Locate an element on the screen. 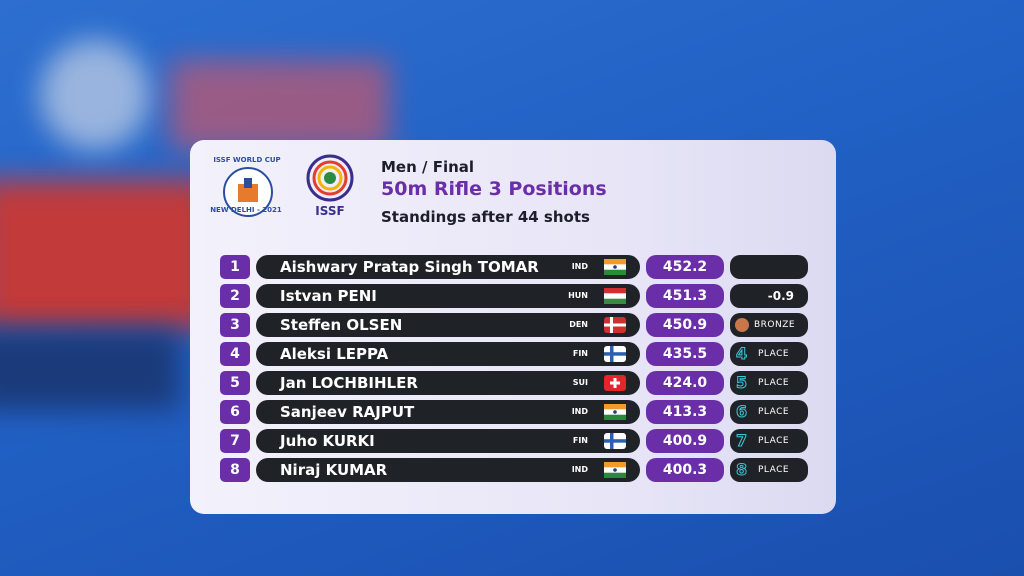  rank: 4 is located at coordinates (235, 354).